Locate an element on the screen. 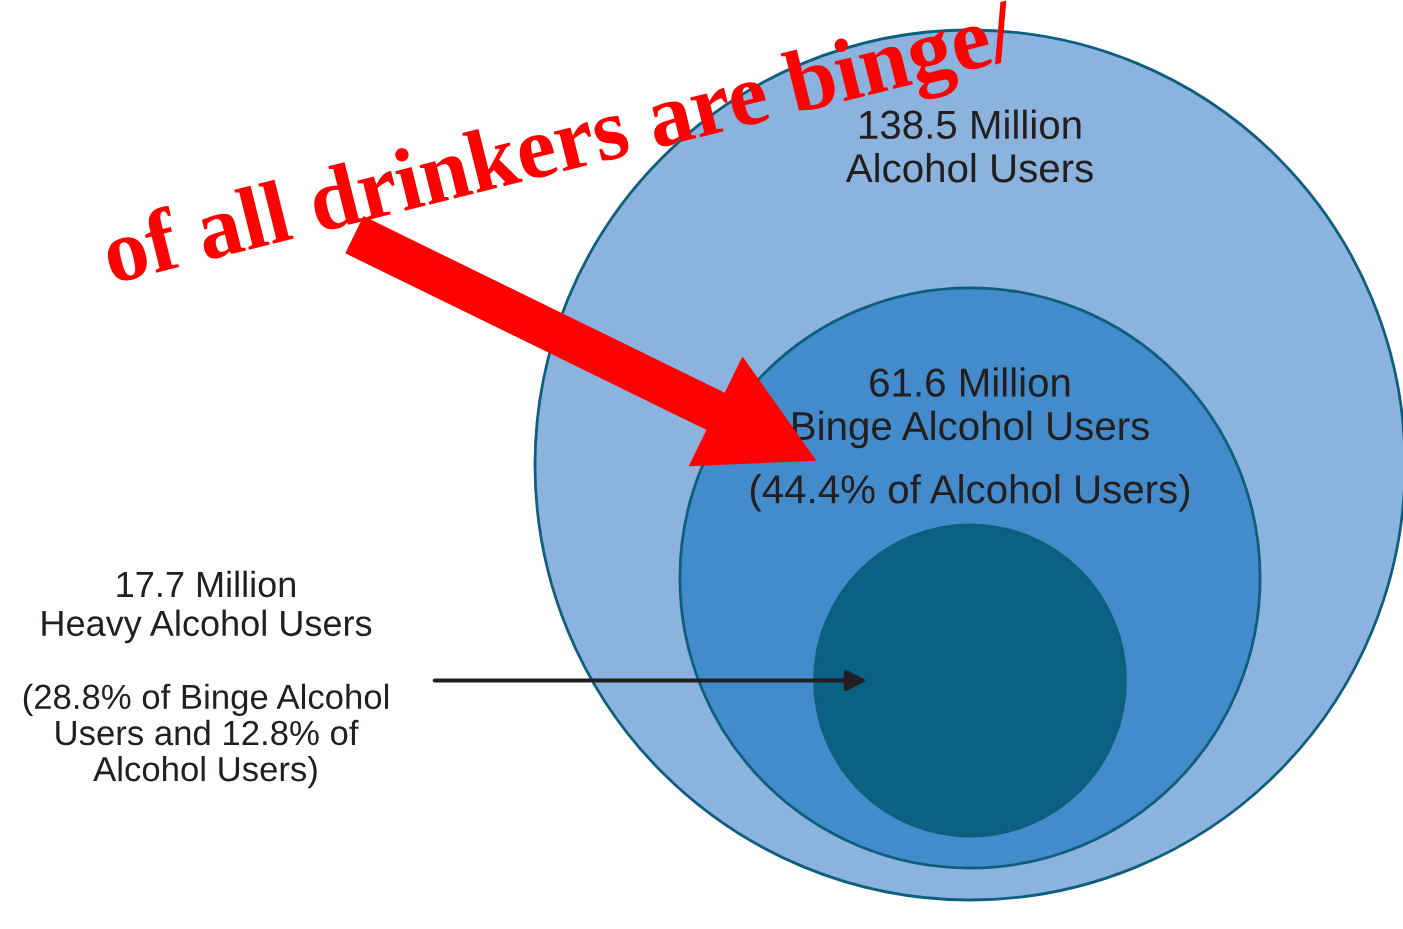  text: (28.8% of Binge Alcohol Users and 12.8% of Alcohol Users) is located at coordinates (206, 736).